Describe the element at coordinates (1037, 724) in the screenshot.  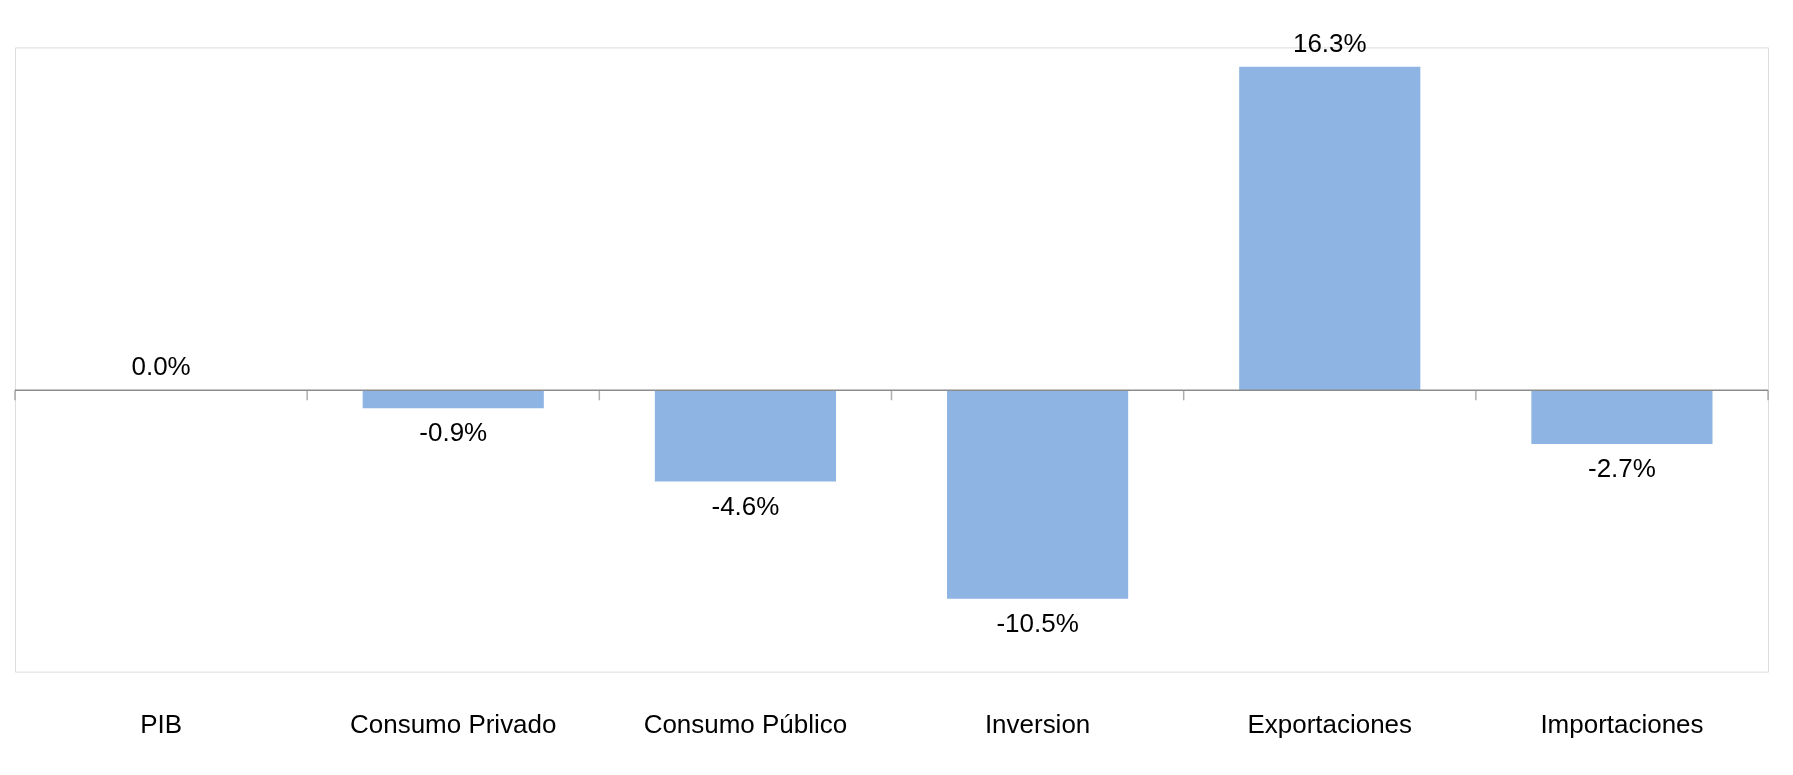
I see `x-tick-label: Inversion` at that location.